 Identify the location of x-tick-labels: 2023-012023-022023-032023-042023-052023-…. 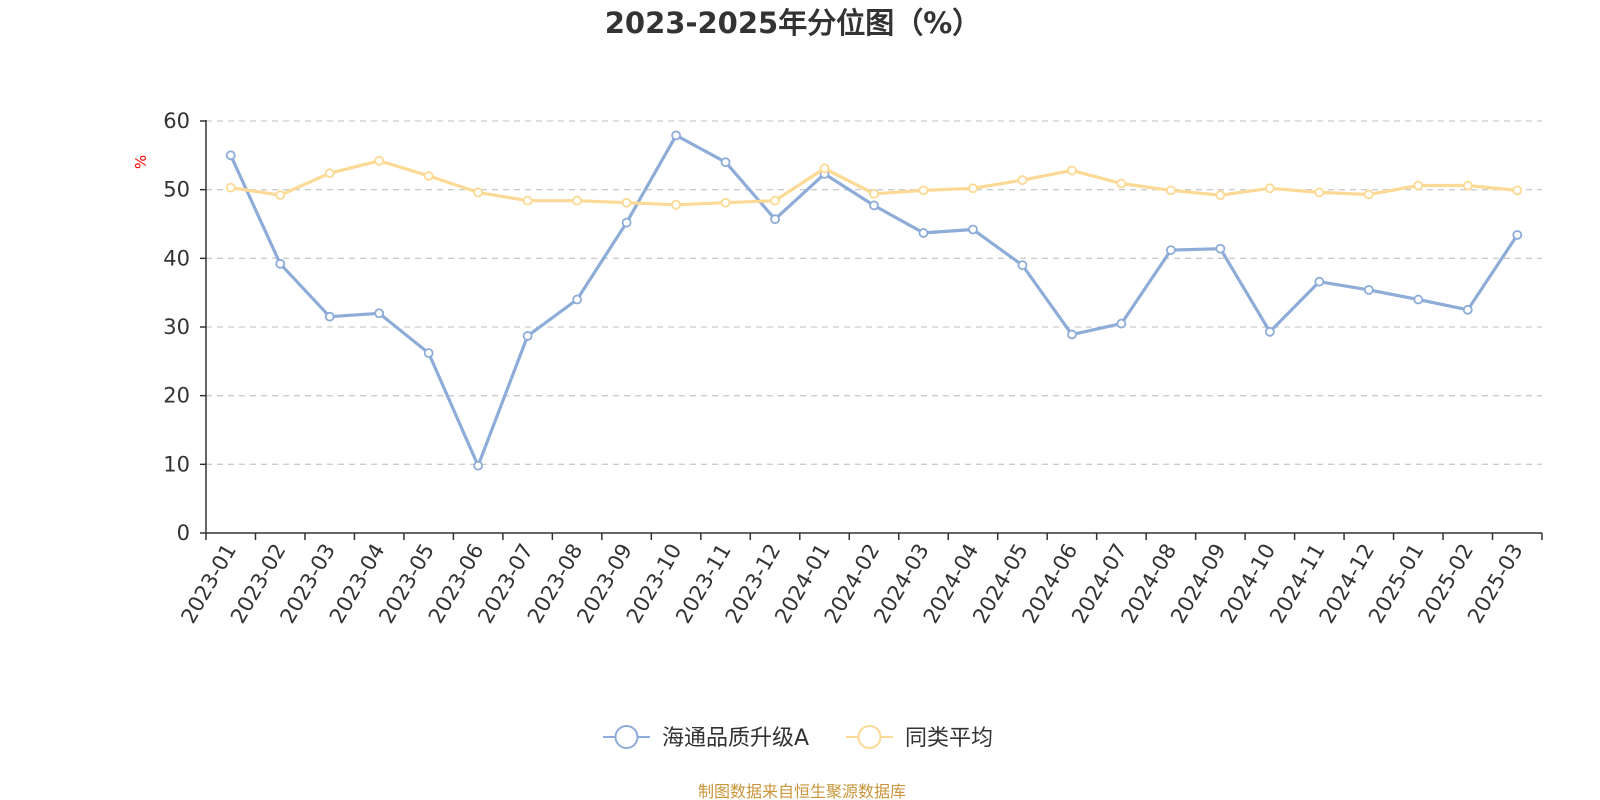
(851, 584).